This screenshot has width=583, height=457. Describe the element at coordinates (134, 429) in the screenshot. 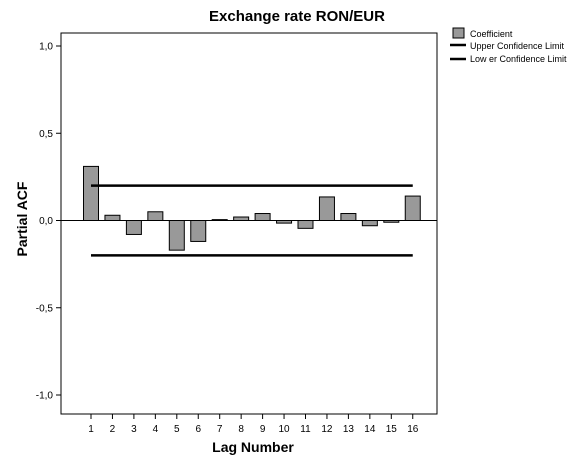

I see `x-tick-label: 3` at that location.